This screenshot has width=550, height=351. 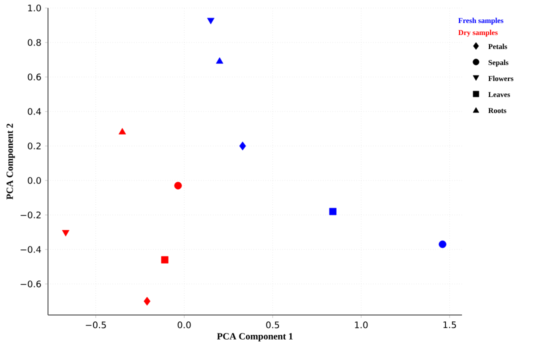 What do you see at coordinates (34, 180) in the screenshot?
I see `y-tick-label: 0.0` at bounding box center [34, 180].